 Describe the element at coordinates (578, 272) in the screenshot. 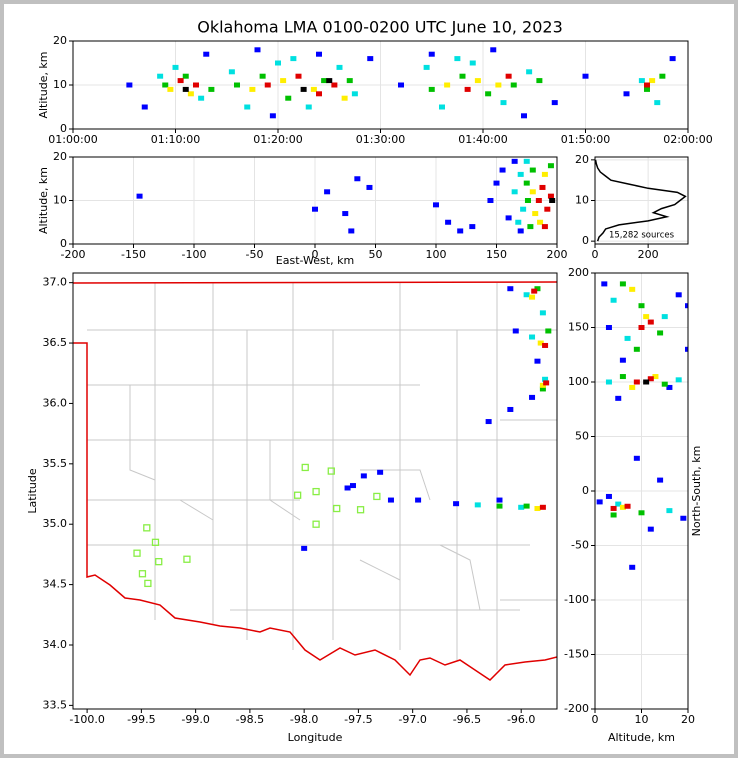

I see `y-tick-label: 200` at that location.